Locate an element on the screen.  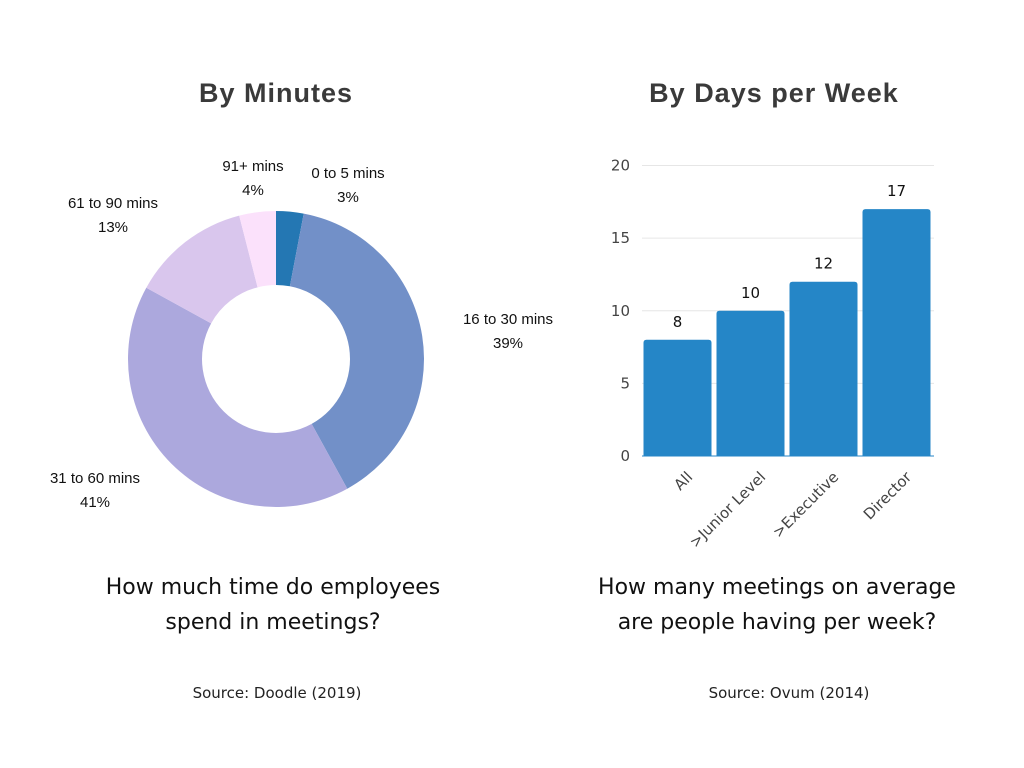
donut-source: Source: Doodle (2019) is located at coordinates (277, 693).